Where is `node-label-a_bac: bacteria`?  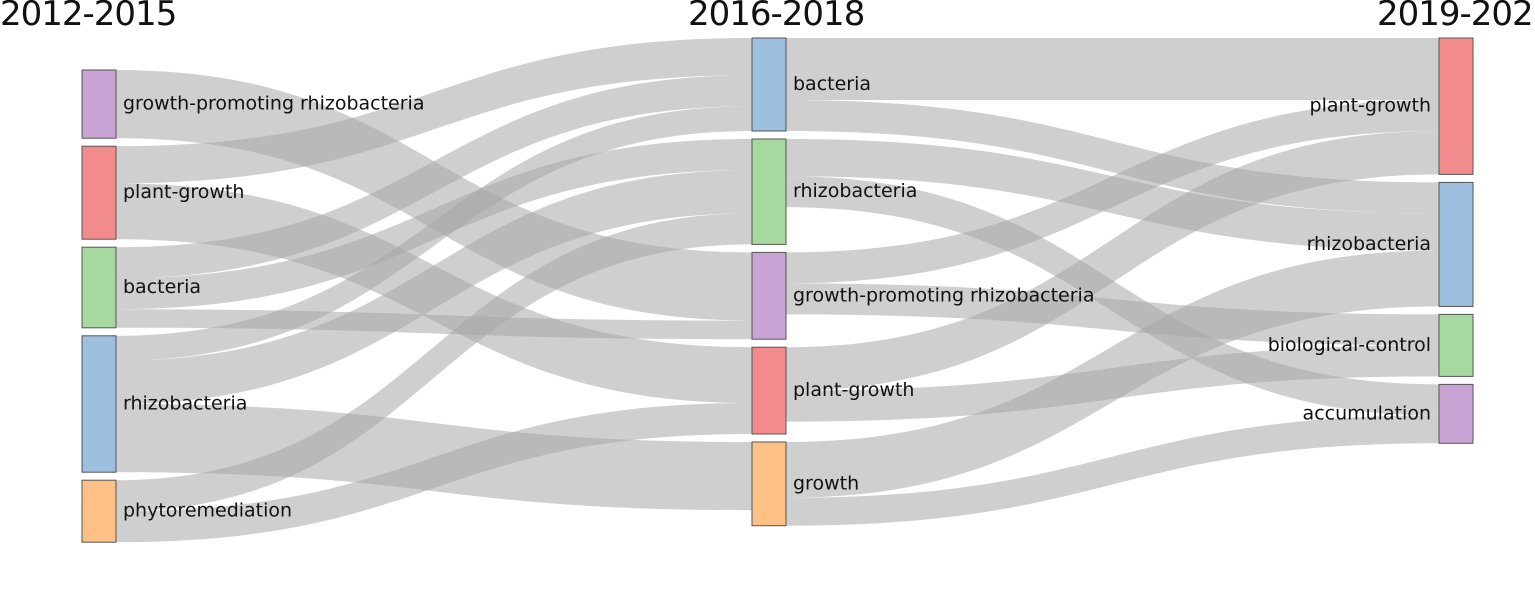 node-label-a_bac: bacteria is located at coordinates (162, 287).